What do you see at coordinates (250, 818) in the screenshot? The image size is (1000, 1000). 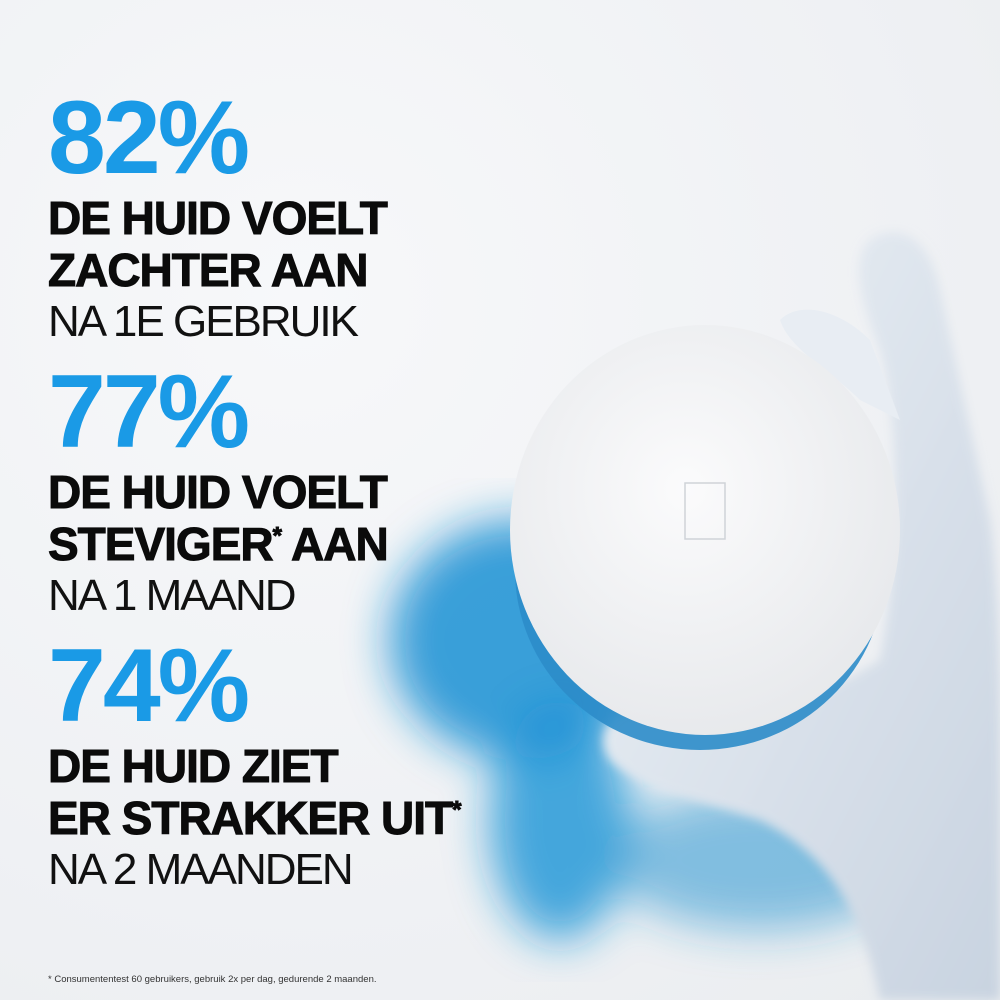 I see `stat-line2-text: ER STRAKKER UIT` at bounding box center [250, 818].